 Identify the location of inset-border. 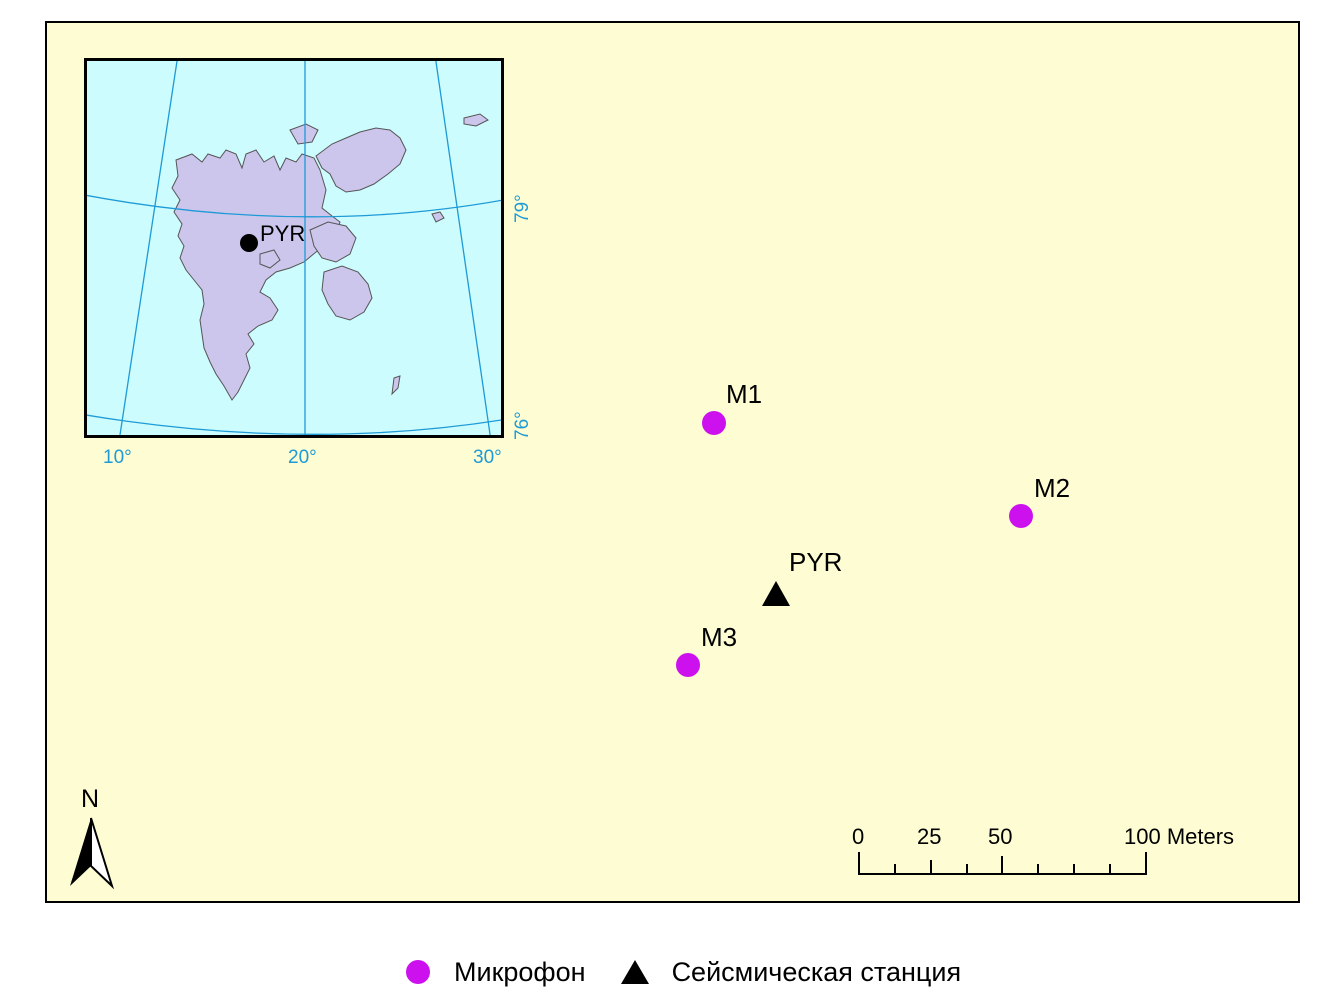
(294, 248).